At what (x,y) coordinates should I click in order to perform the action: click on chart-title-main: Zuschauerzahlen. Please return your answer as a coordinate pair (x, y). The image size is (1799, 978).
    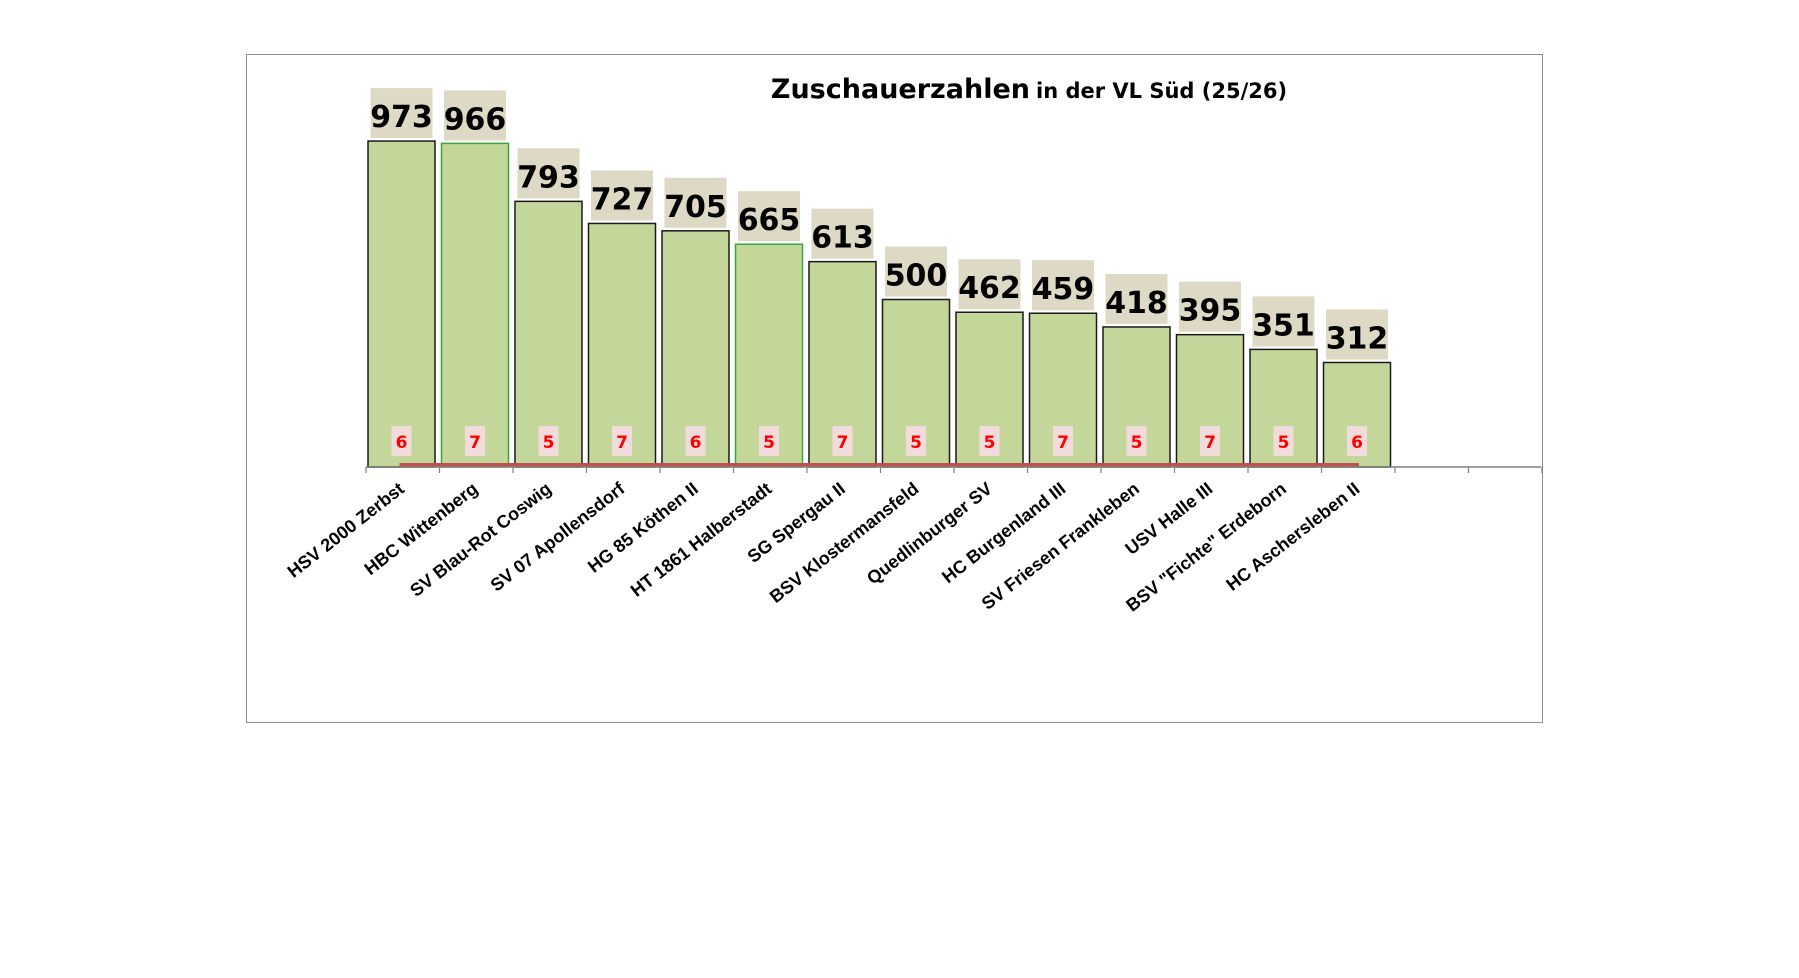
    Looking at the image, I should click on (900, 89).